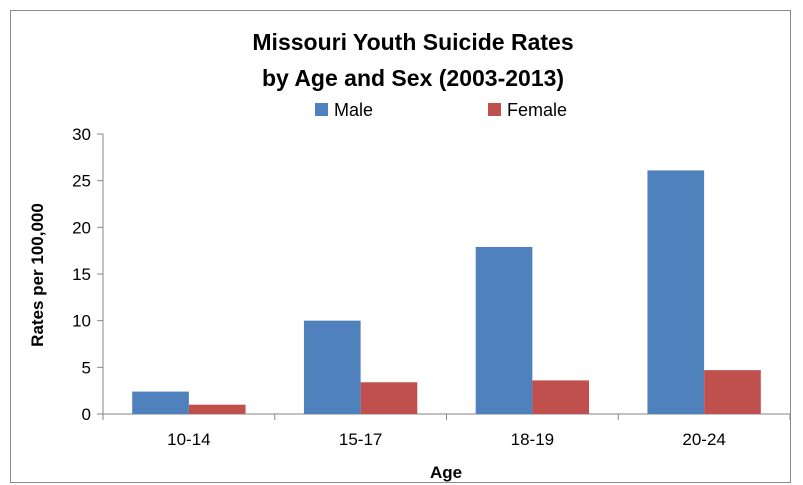 This screenshot has width=803, height=485. Describe the element at coordinates (81, 274) in the screenshot. I see `y-tick-label: 15` at that location.